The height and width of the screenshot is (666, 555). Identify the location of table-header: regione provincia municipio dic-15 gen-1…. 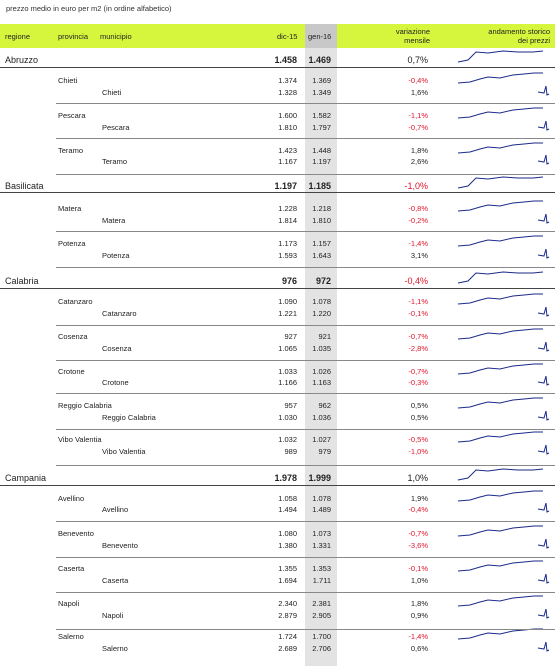
(277, 36).